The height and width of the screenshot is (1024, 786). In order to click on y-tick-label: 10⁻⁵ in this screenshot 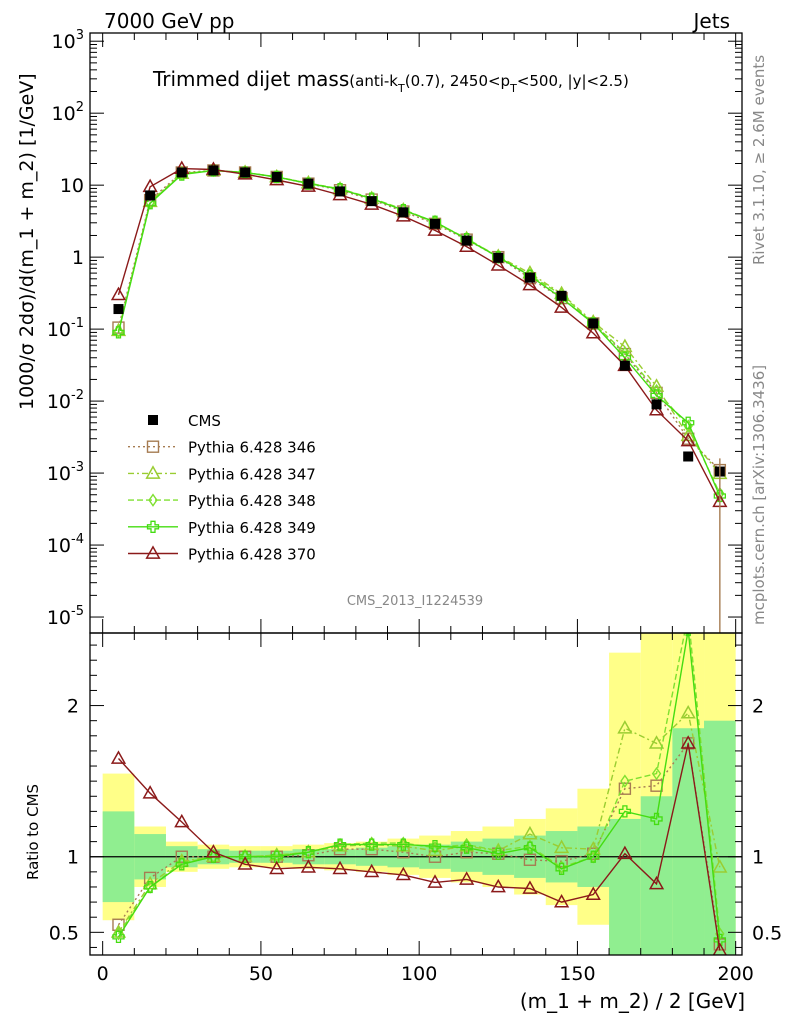, I will do `click(65, 616)`.